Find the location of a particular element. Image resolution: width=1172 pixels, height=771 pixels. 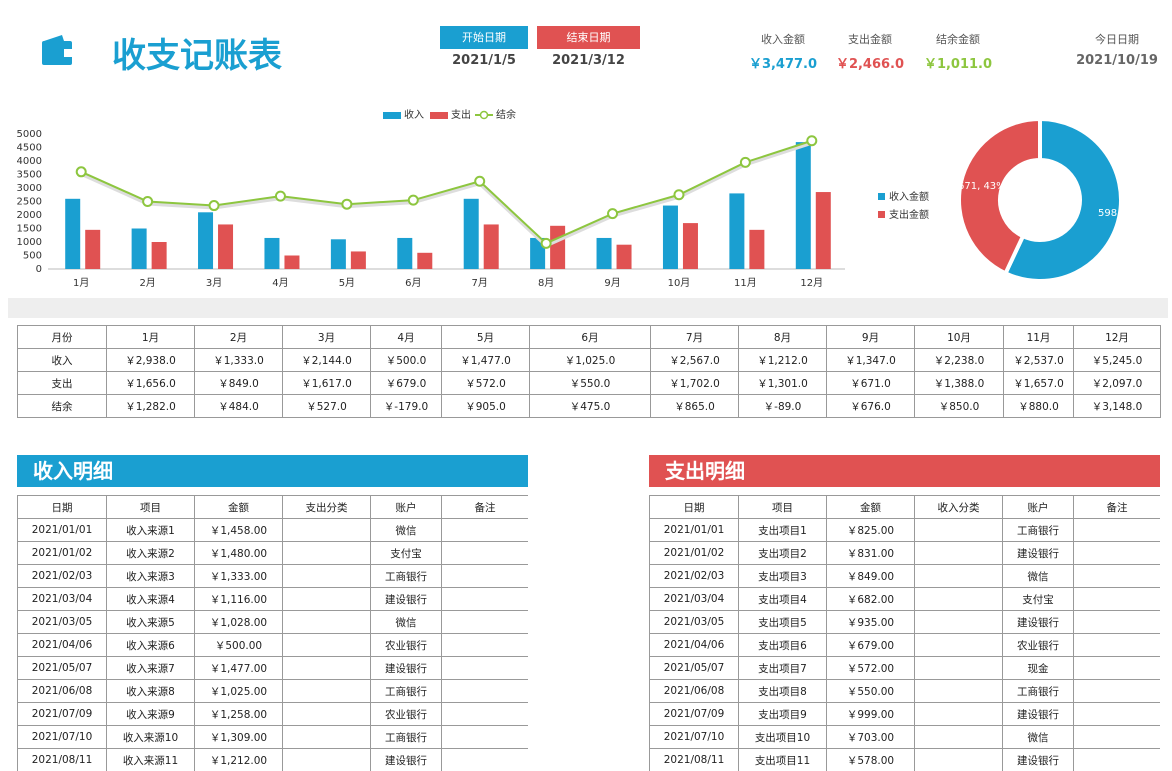

y-tick-label: 2500 is located at coordinates (29, 202).